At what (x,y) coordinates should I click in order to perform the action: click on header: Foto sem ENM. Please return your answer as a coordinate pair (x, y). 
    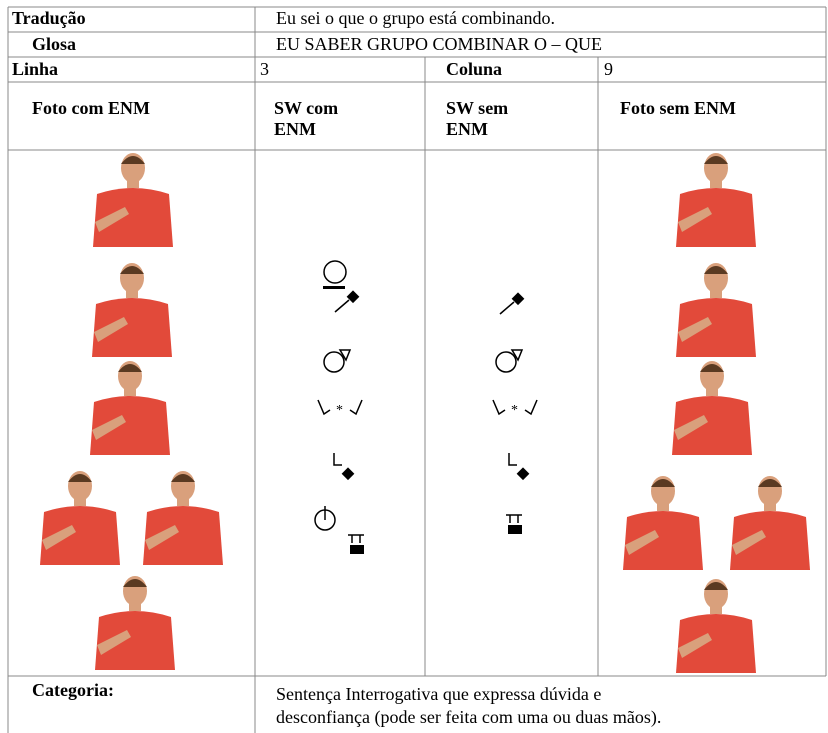
    Looking at the image, I should click on (678, 108).